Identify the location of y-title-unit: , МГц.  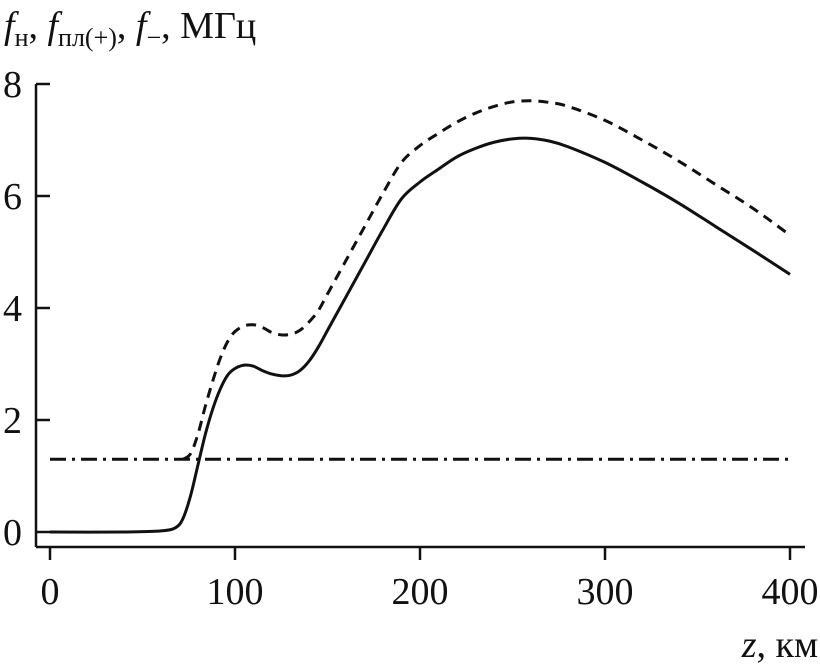
(208, 26).